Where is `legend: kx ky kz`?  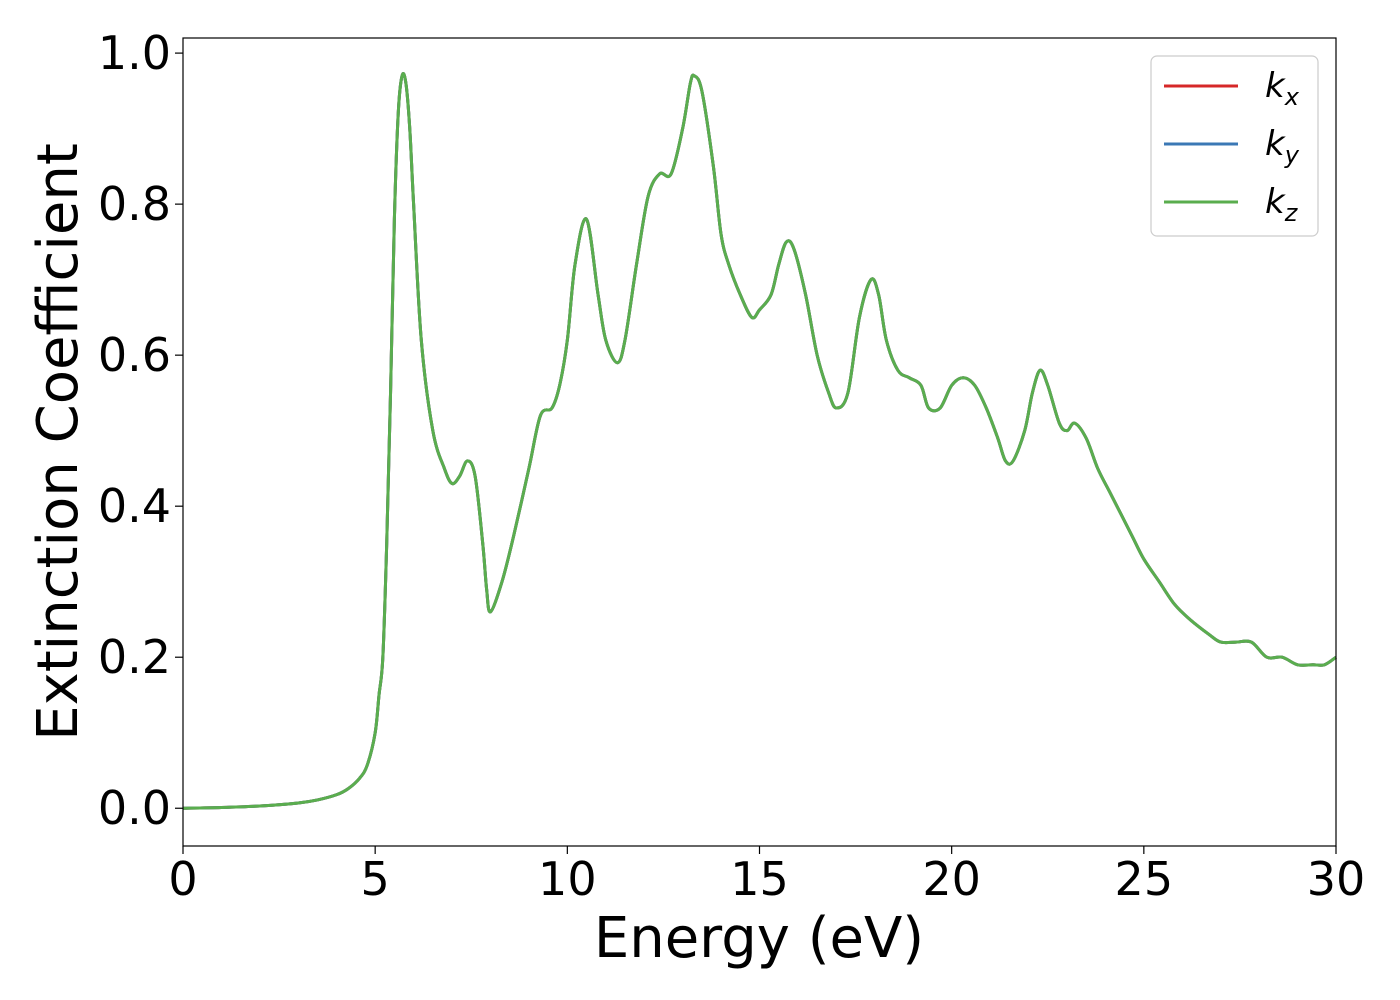
legend: kx ky kz is located at coordinates (1234, 146).